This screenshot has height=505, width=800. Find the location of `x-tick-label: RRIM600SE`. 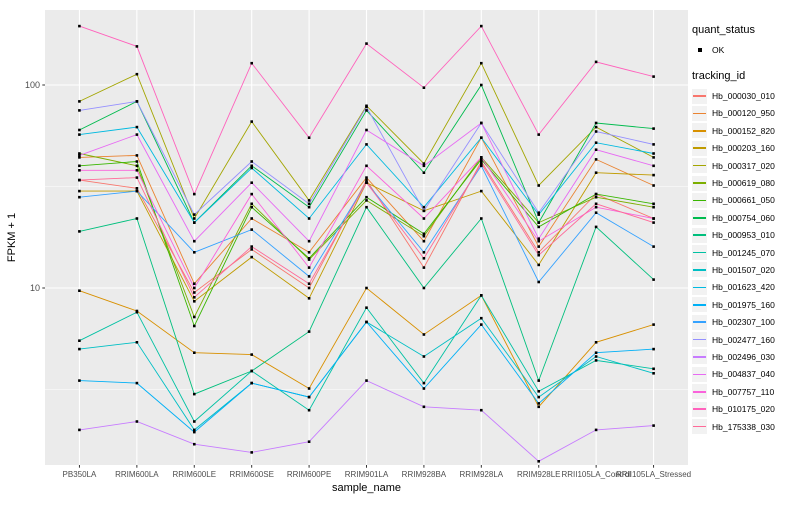

x-tick-label: RRIM600SE is located at coordinates (251, 474).